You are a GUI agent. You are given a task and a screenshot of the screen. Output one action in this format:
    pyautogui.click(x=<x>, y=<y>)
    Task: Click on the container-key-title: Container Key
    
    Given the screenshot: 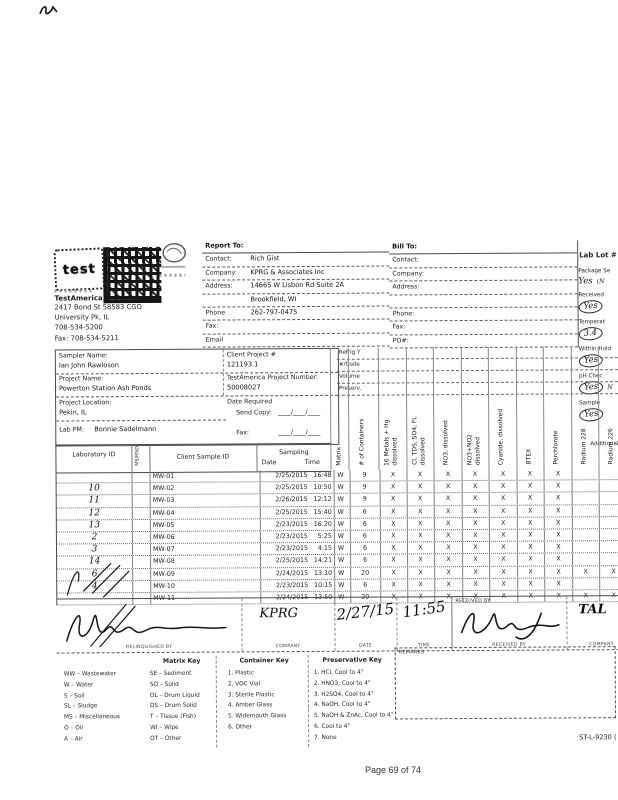 What is the action you would take?
    pyautogui.click(x=264, y=661)
    